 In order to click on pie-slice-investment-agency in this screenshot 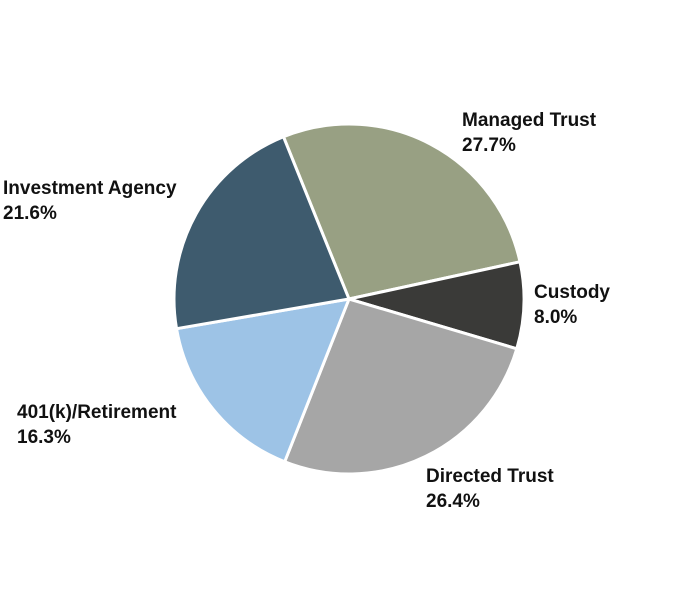, I will do `click(261, 233)`.